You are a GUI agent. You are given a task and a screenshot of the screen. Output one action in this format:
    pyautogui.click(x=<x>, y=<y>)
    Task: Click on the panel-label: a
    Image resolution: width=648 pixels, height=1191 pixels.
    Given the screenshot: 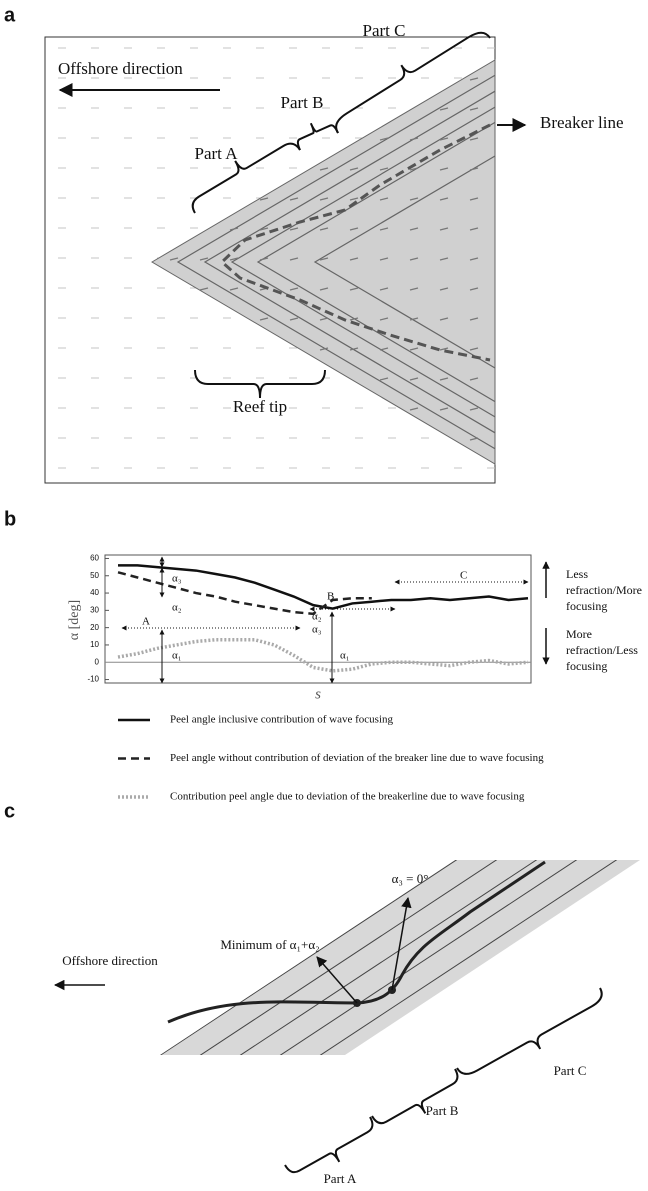 What is the action you would take?
    pyautogui.click(x=10, y=15)
    